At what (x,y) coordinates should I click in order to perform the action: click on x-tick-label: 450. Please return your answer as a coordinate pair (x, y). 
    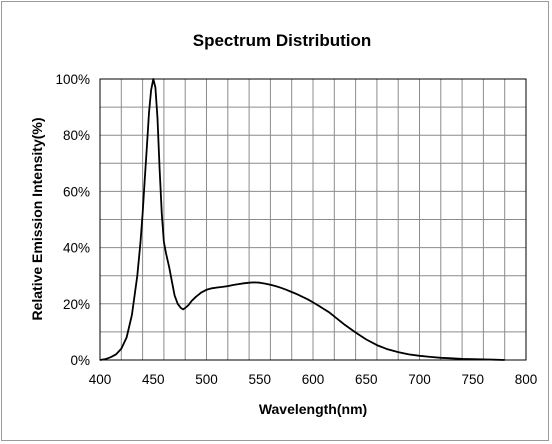
    Looking at the image, I should click on (153, 379).